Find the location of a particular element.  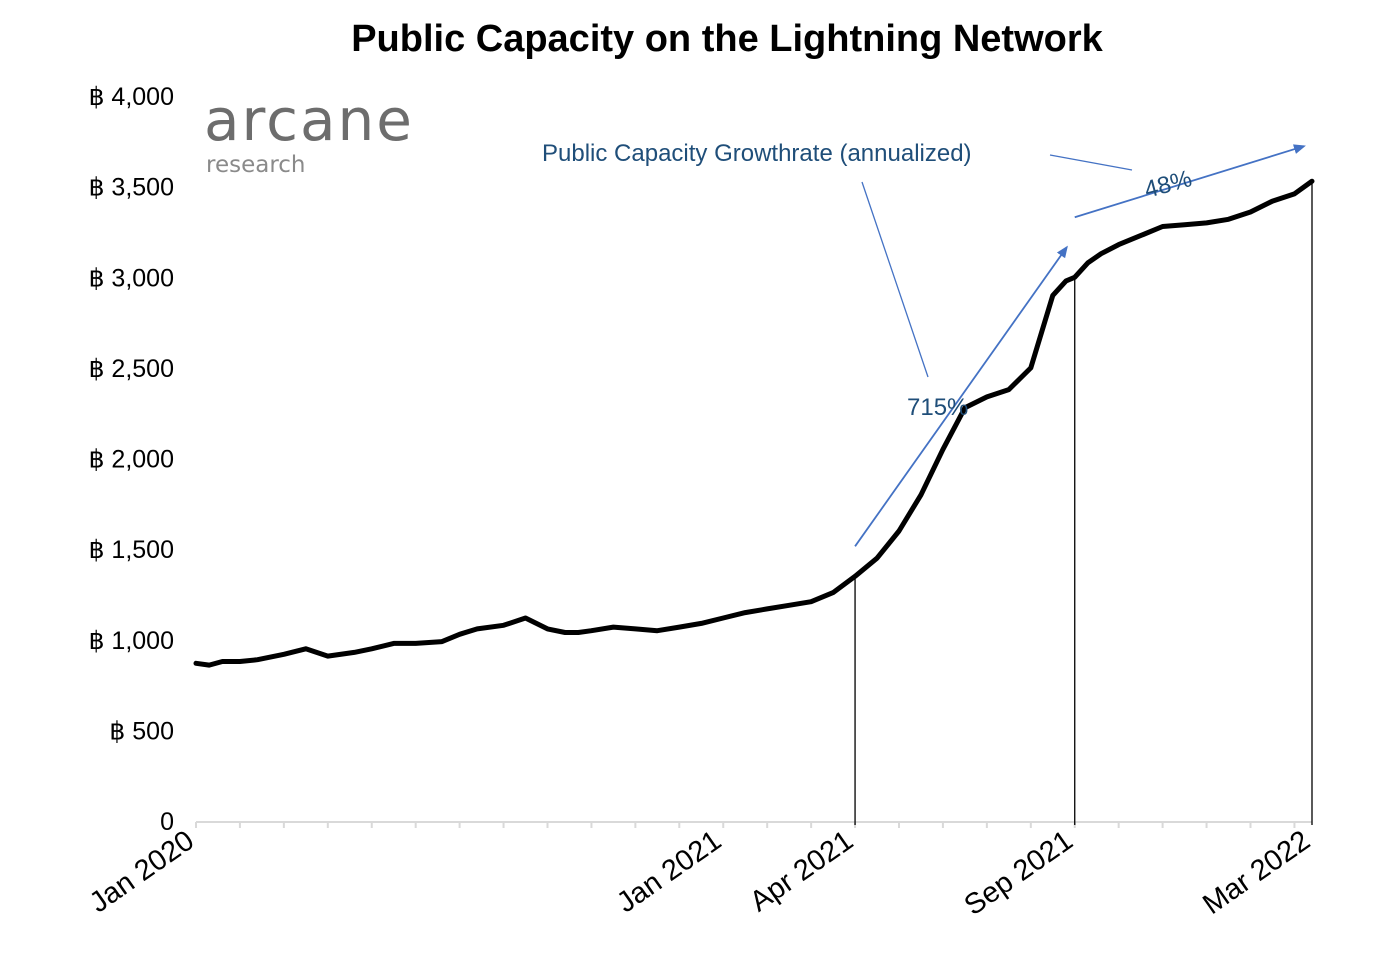

growth-rate-label: Public Capacity Growthrate (annualized) is located at coordinates (757, 153).